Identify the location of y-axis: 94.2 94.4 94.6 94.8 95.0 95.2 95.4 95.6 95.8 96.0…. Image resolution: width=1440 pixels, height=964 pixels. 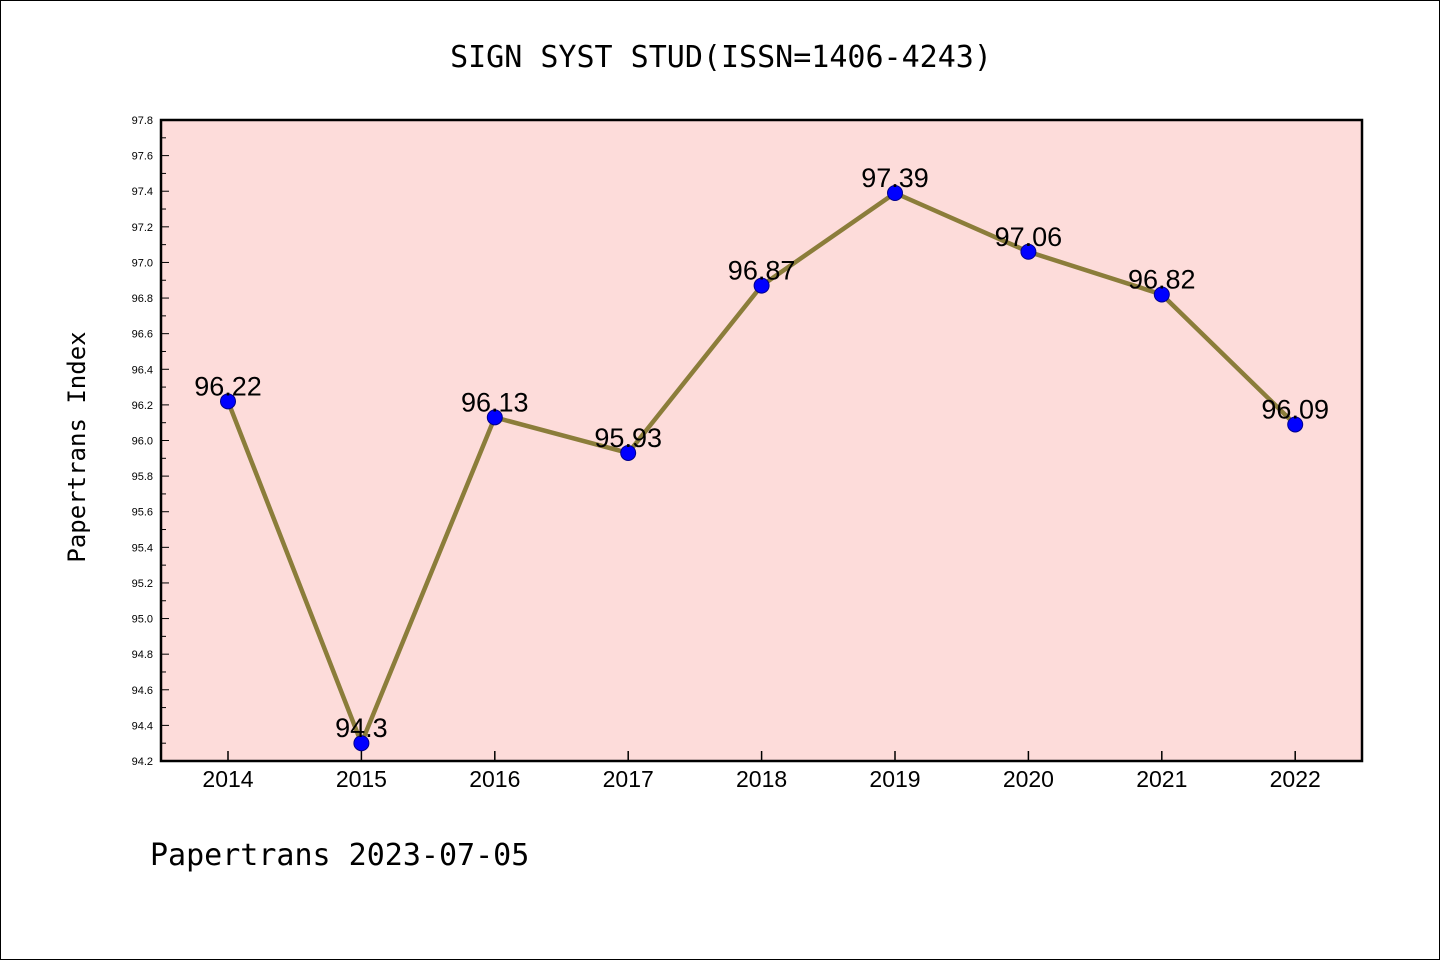
(150, 441).